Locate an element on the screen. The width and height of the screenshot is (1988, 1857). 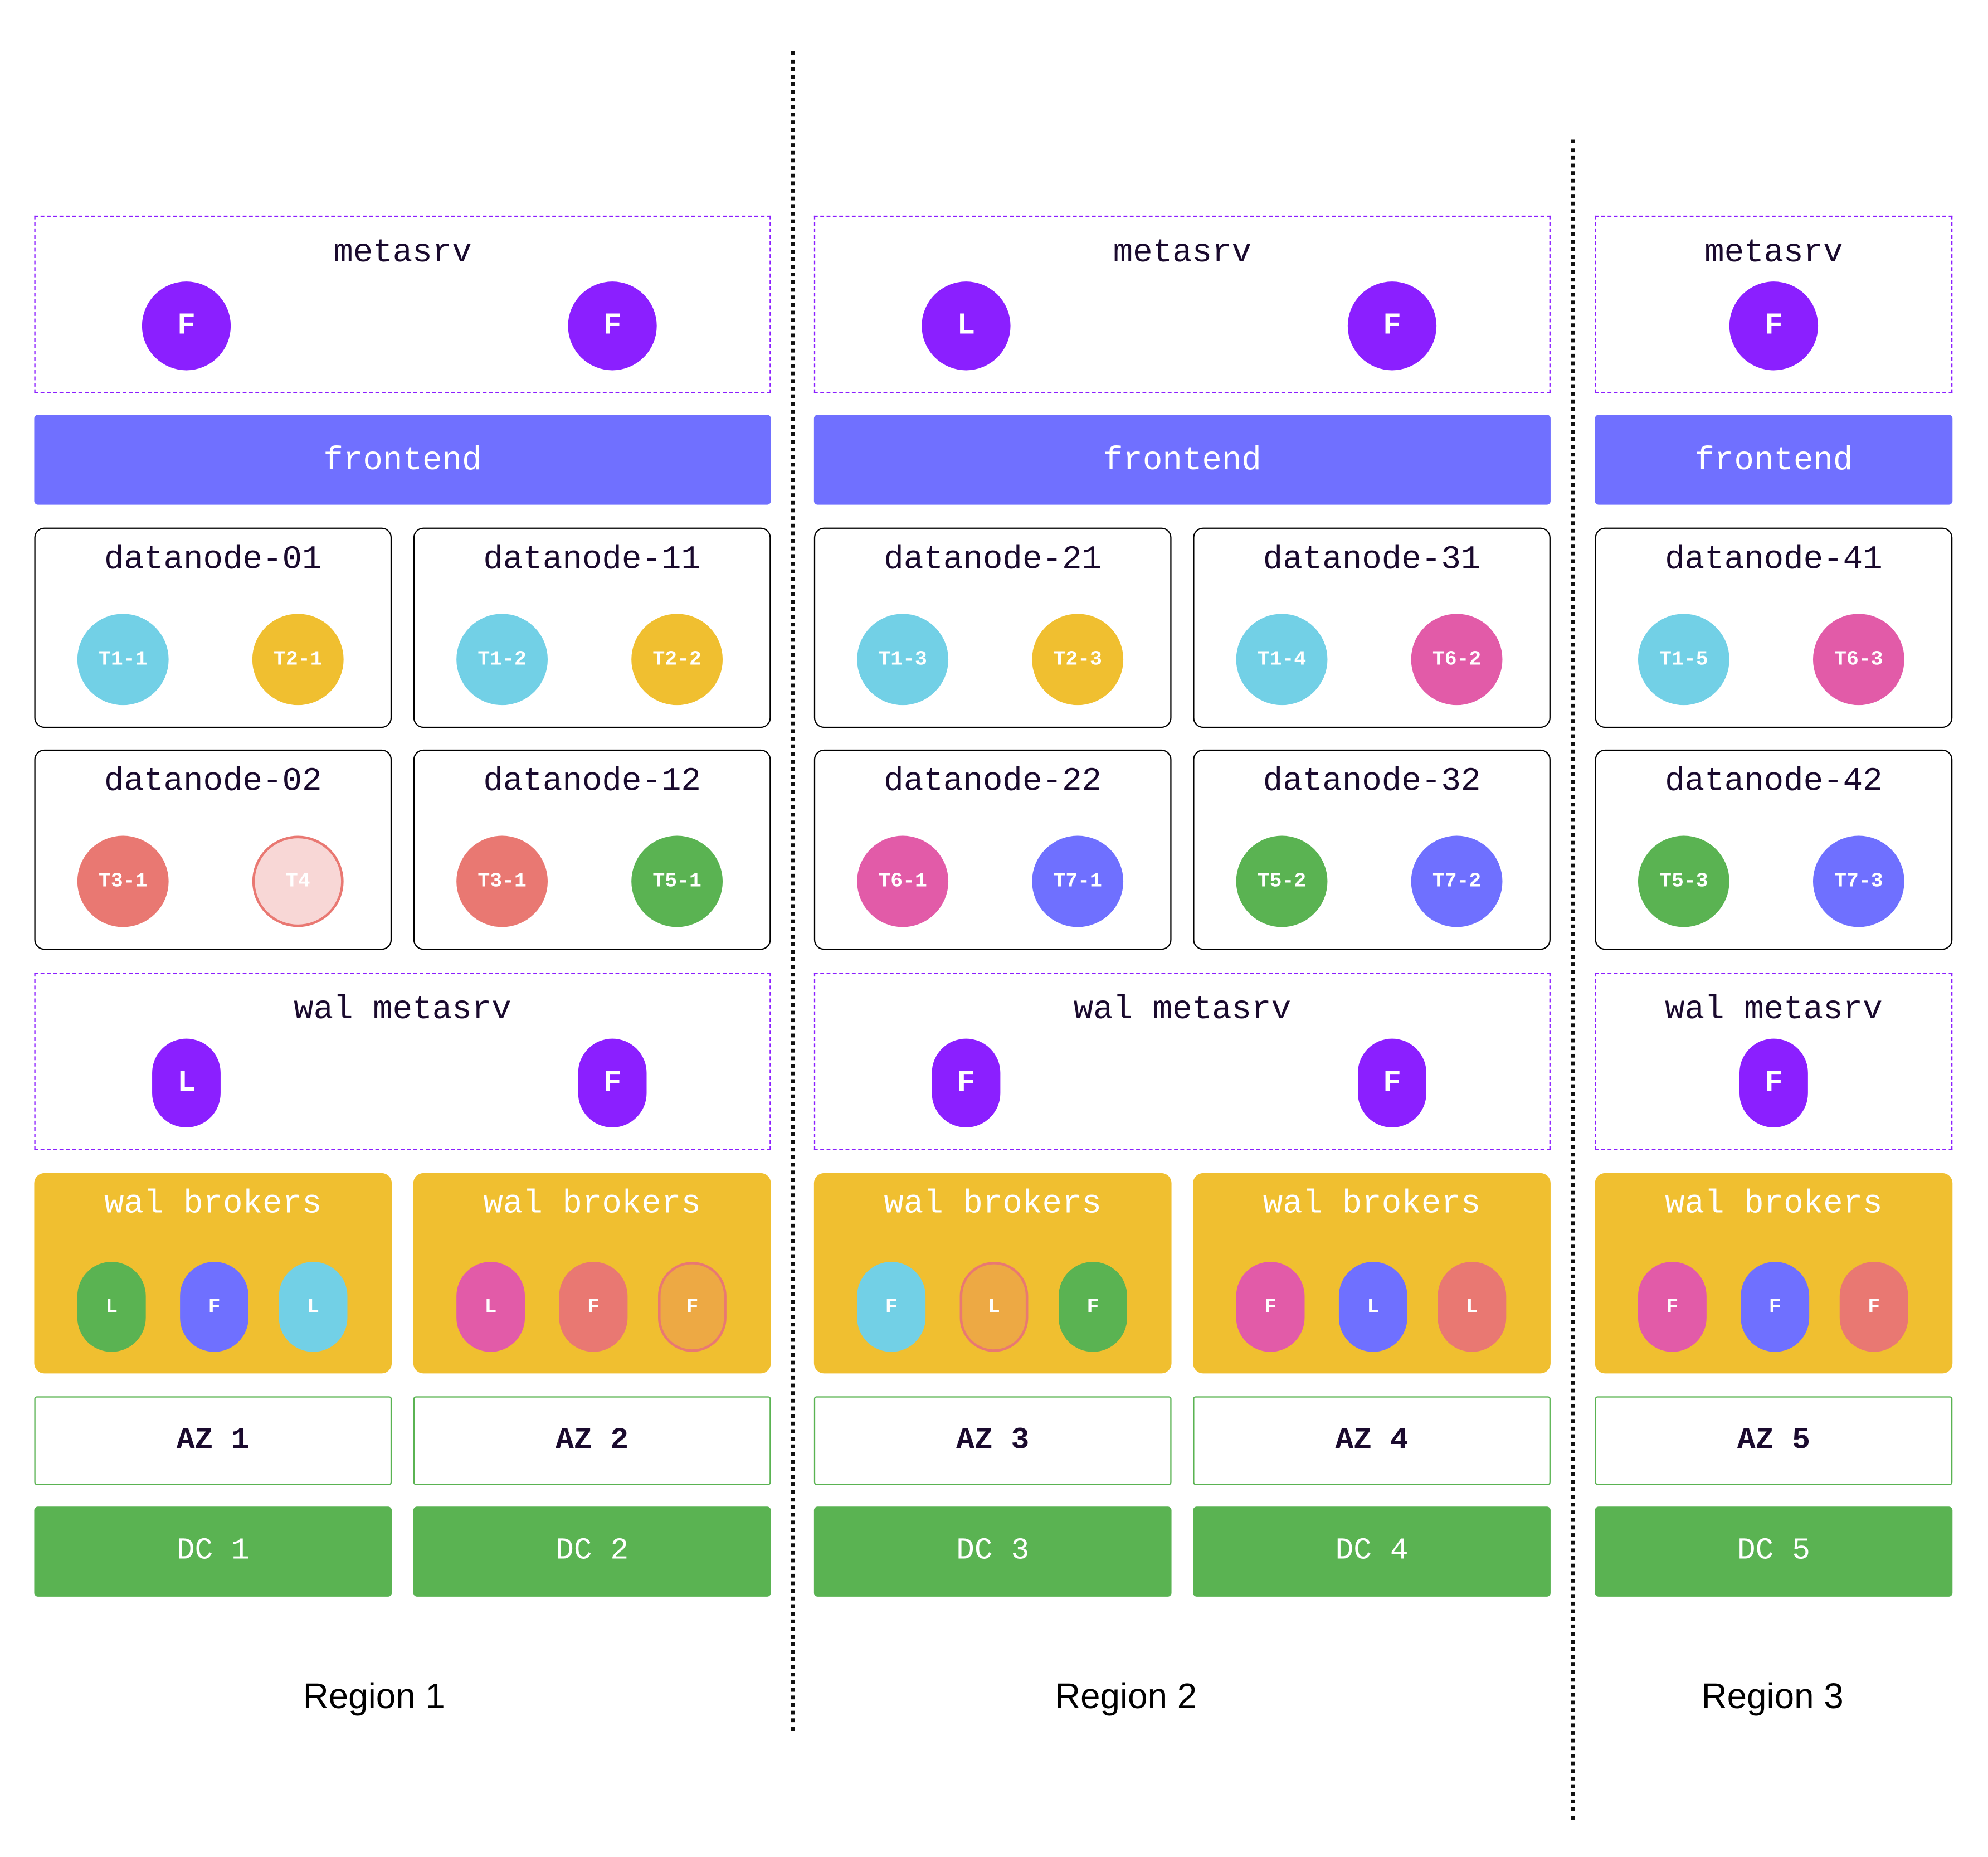
datanode-title: datanode-41 is located at coordinates (1774, 559).